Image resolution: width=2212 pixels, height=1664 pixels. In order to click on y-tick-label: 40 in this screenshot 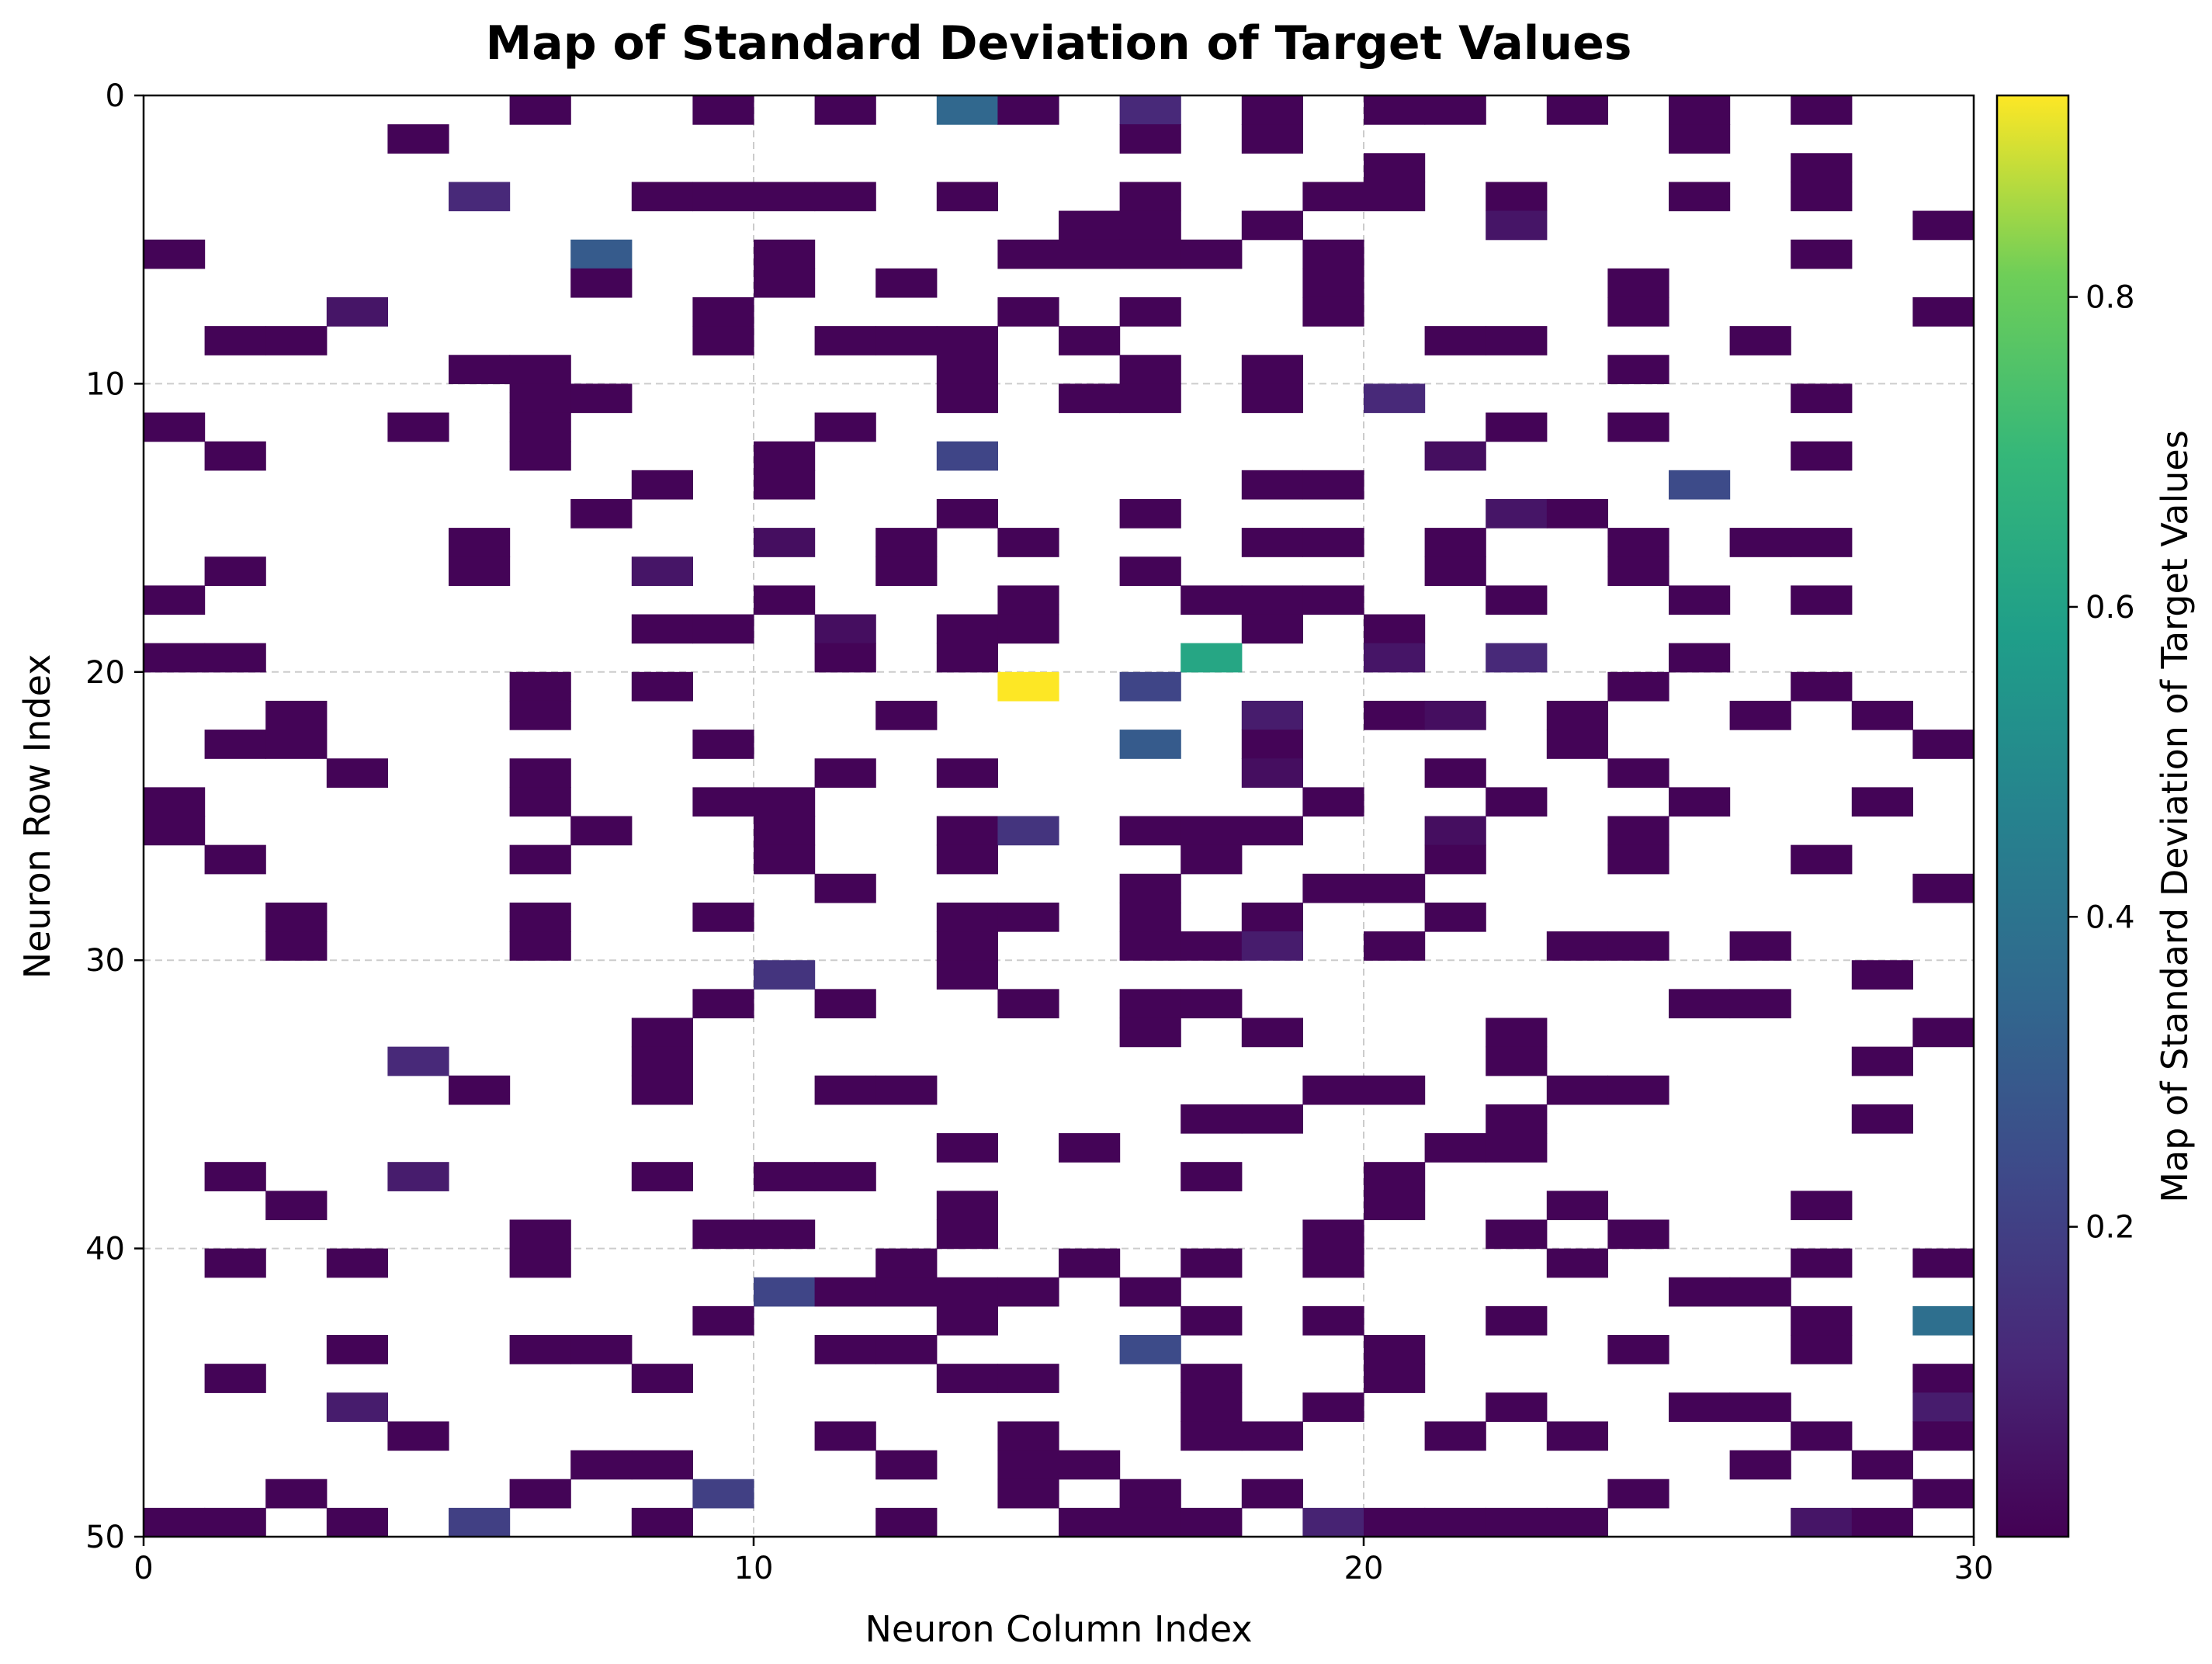, I will do `click(105, 1249)`.